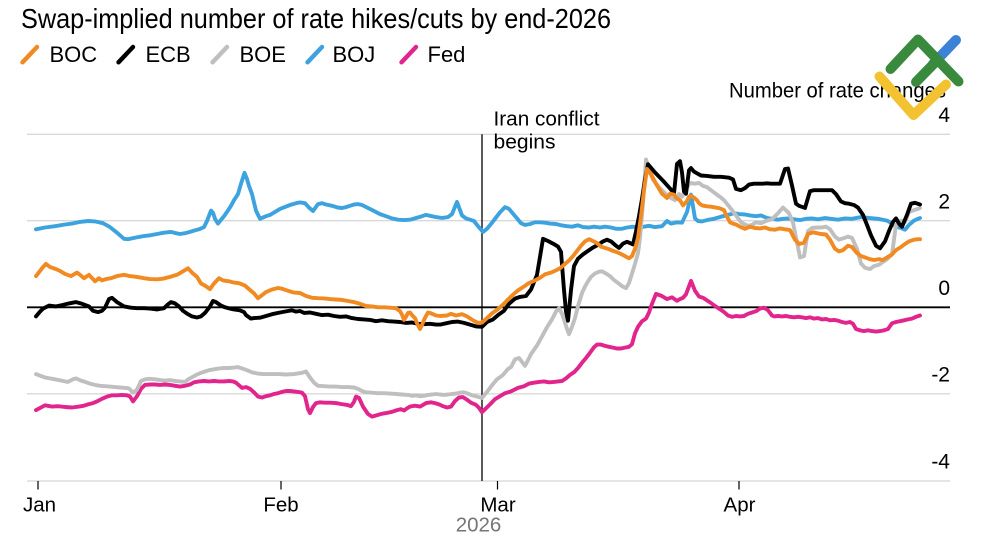 This screenshot has width=1000, height=550. I want to click on svg-text: Jan, so click(39, 505).